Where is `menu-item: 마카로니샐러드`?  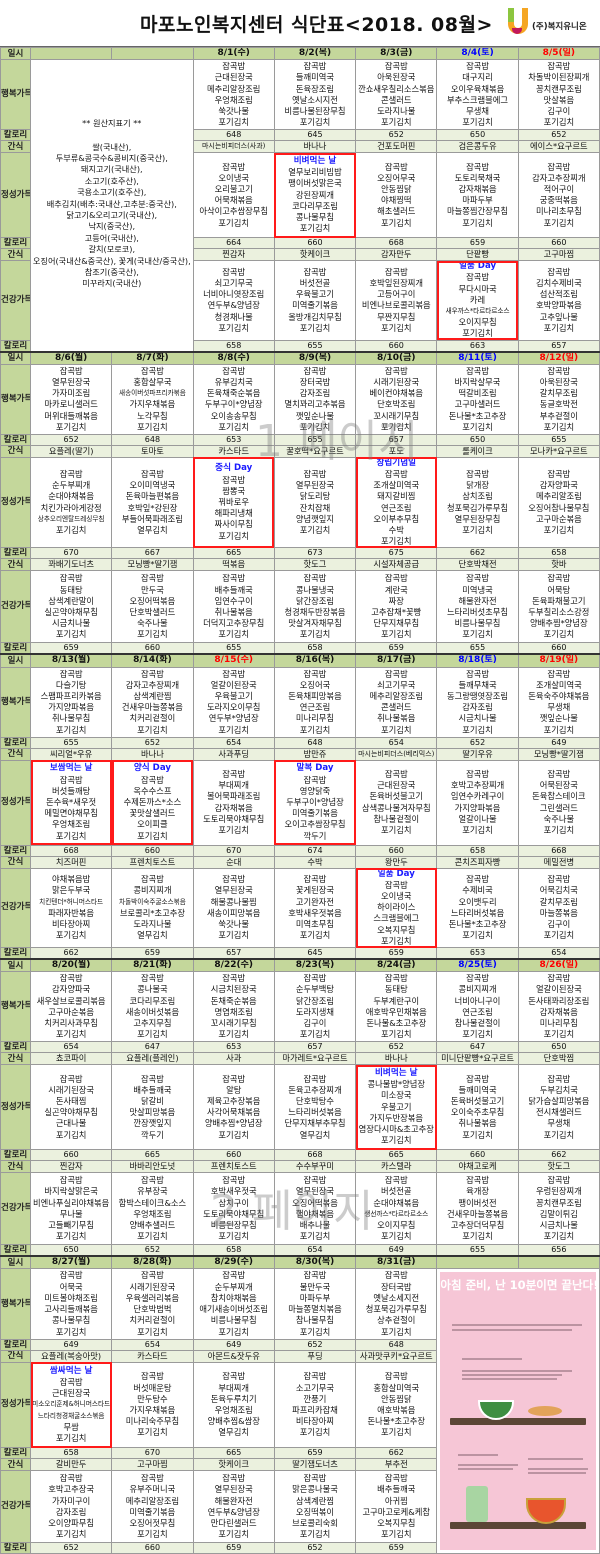 menu-item: 마카로니샐러드 is located at coordinates (71, 404).